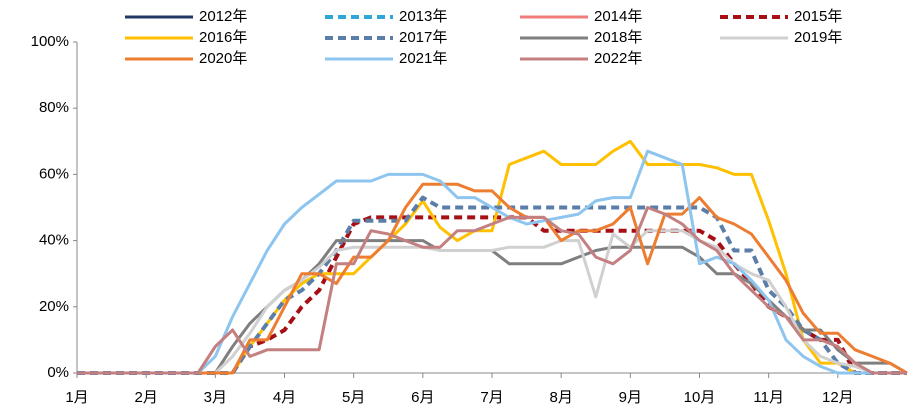 The image size is (908, 418). I want to click on legend-label: 2019年, so click(818, 37).